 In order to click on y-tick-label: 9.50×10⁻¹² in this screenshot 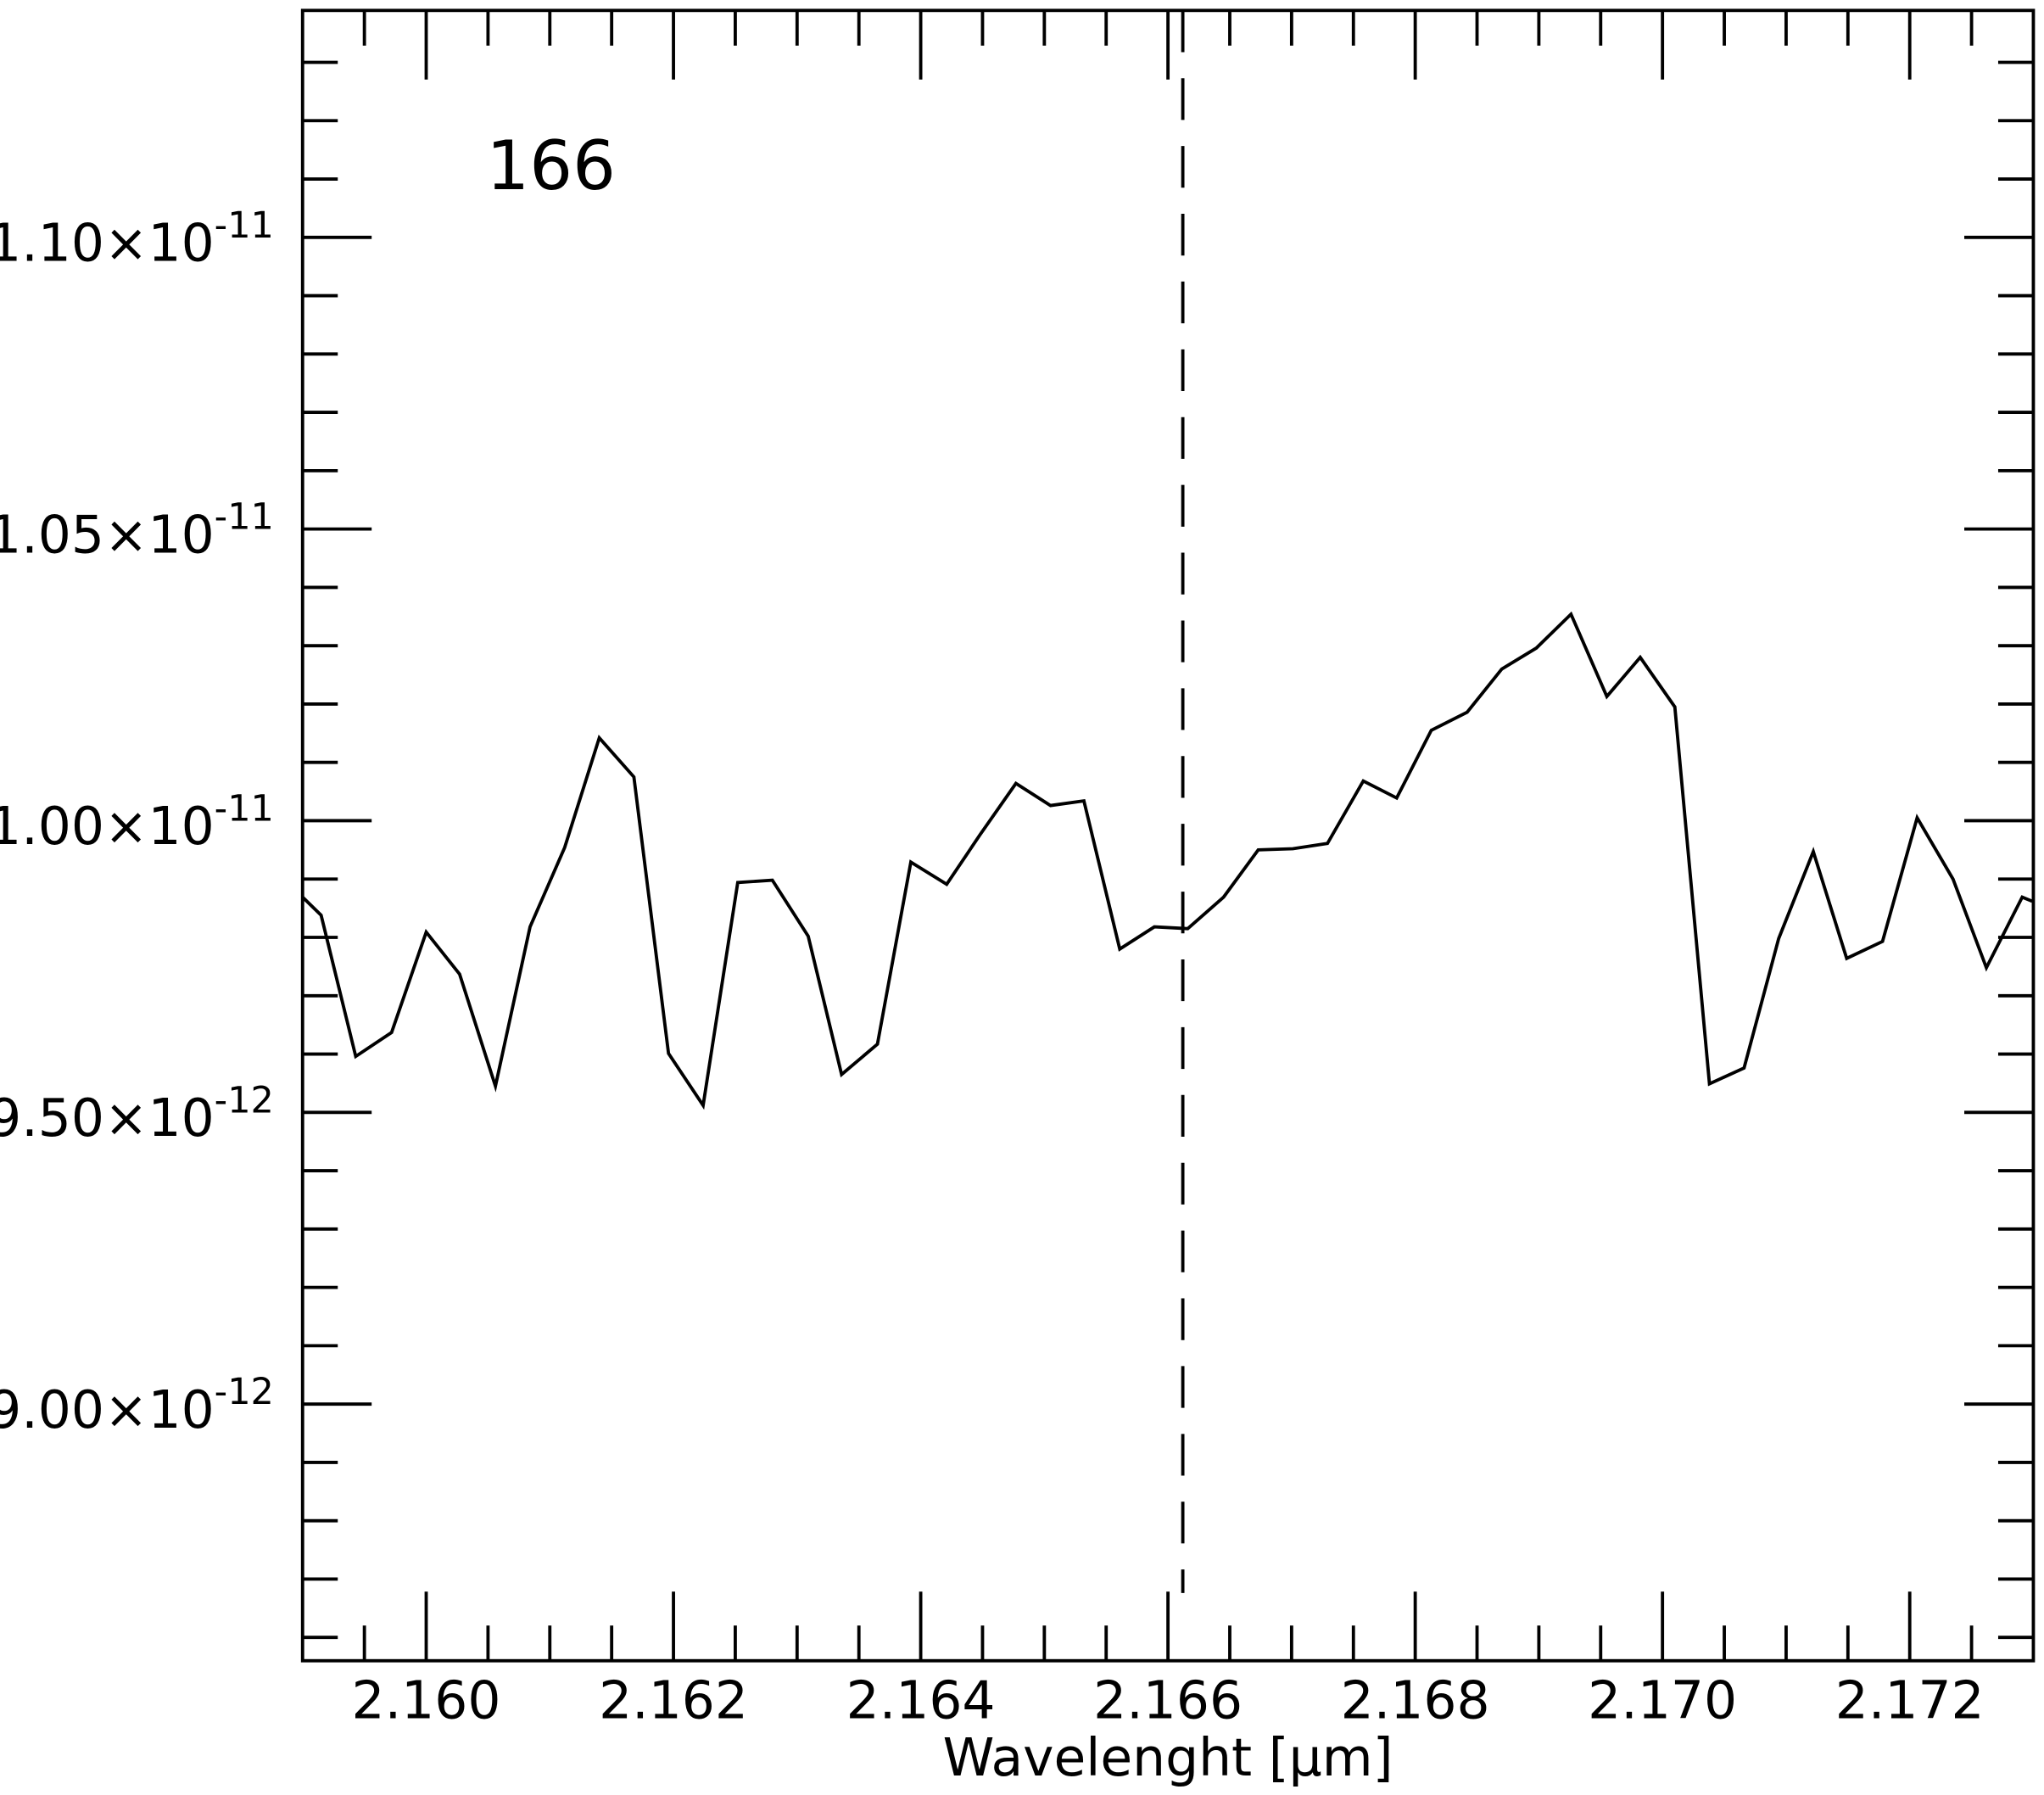, I will do `click(137, 1114)`.